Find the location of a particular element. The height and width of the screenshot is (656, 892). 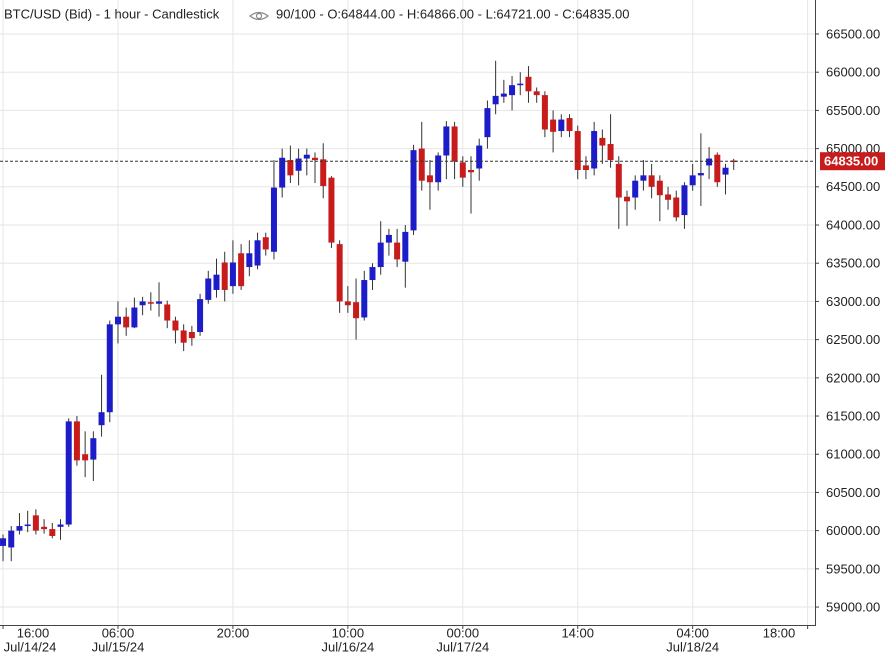

x-date-label: Jul/15/24 is located at coordinates (118, 646).